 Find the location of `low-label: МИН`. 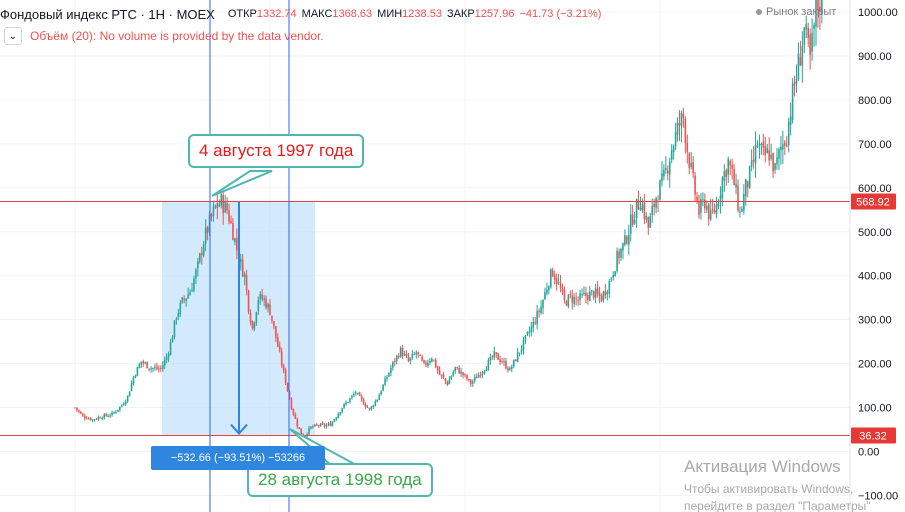

low-label: МИН is located at coordinates (390, 14).